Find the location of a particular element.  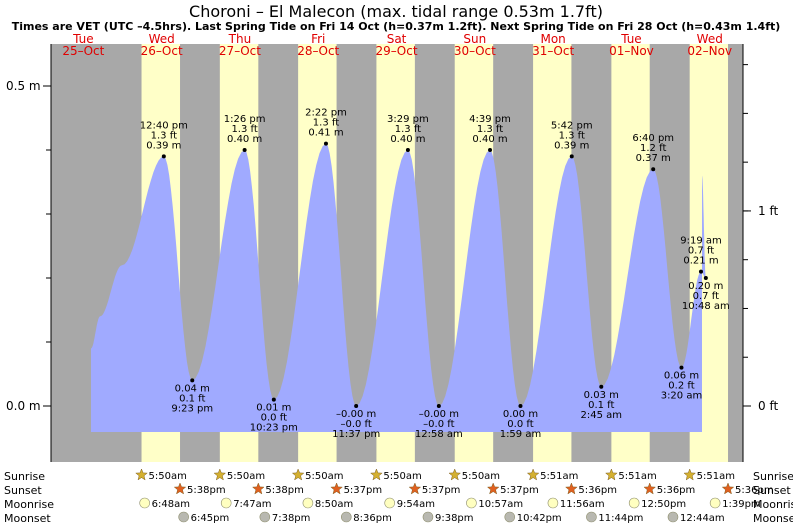

moonrise-time: 8:50am is located at coordinates (334, 504).